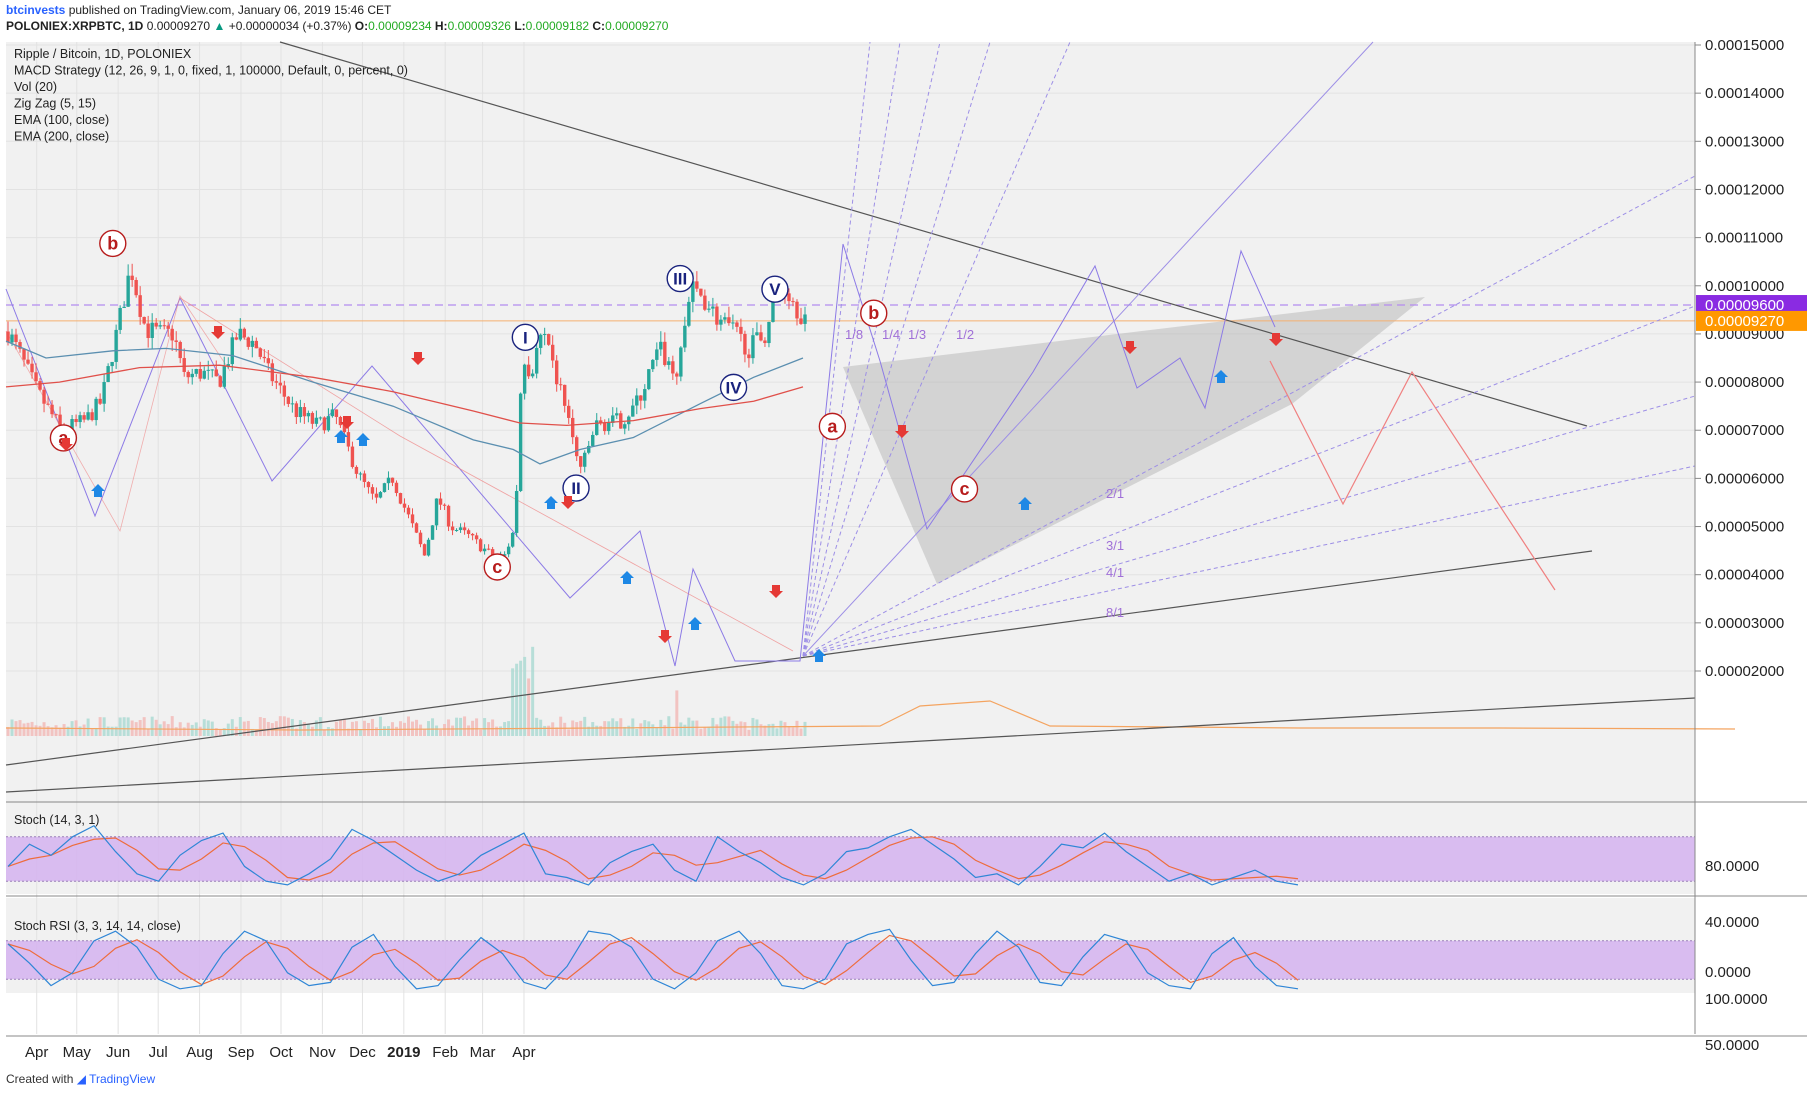 Image resolution: width=1807 pixels, height=1096 pixels. Describe the element at coordinates (653, 855) in the screenshot. I see `oscillator-k-line` at that location.